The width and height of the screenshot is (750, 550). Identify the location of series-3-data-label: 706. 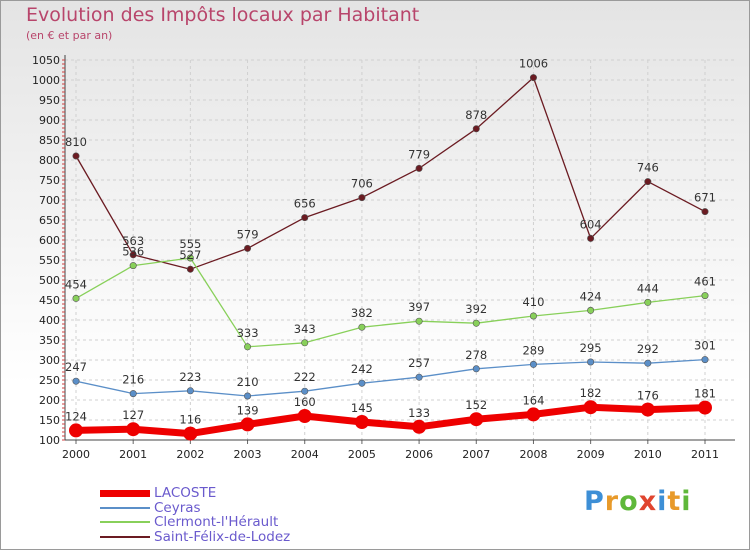
(362, 184).